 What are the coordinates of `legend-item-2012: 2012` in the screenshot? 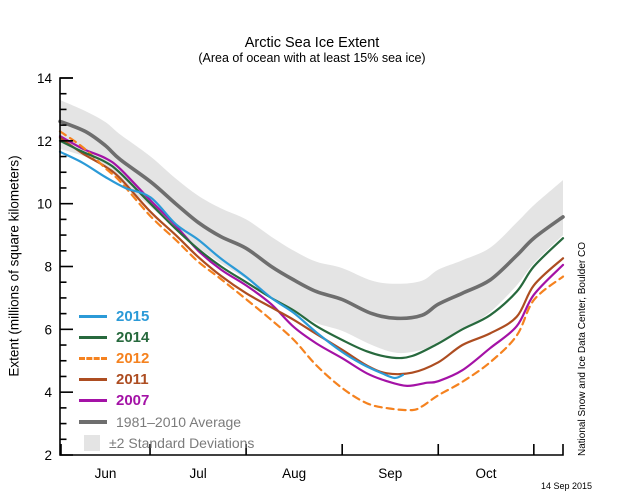 It's located at (166, 358).